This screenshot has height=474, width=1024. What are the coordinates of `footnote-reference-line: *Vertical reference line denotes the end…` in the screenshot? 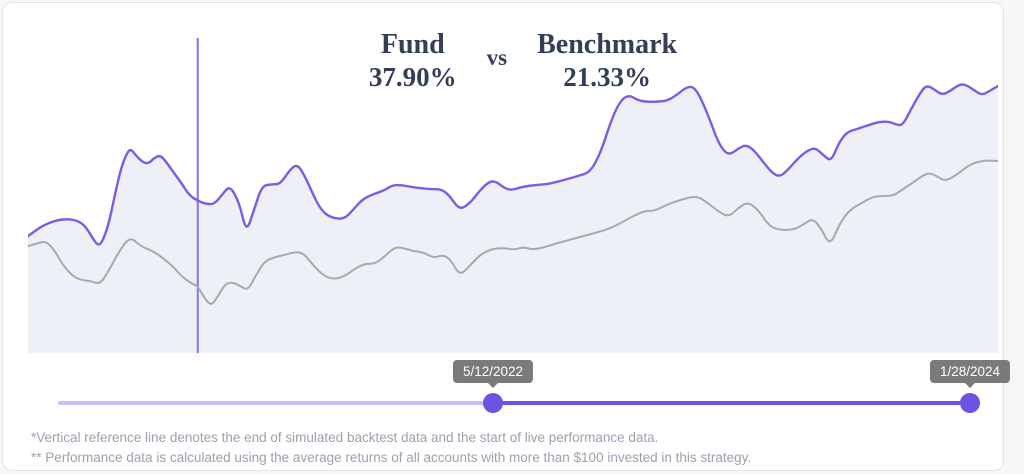 It's located at (345, 437).